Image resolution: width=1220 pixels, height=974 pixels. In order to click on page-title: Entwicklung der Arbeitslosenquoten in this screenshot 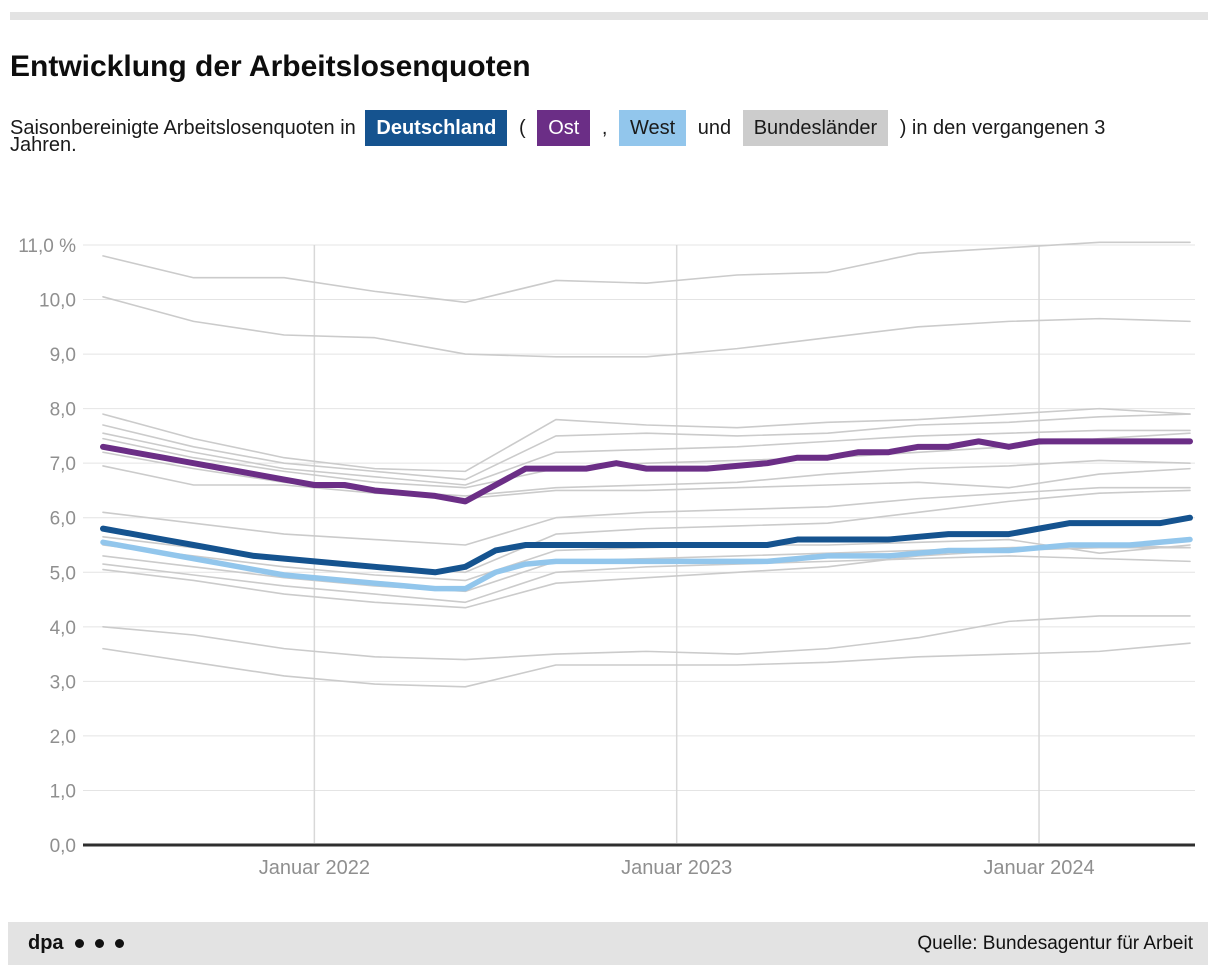, I will do `click(270, 67)`.